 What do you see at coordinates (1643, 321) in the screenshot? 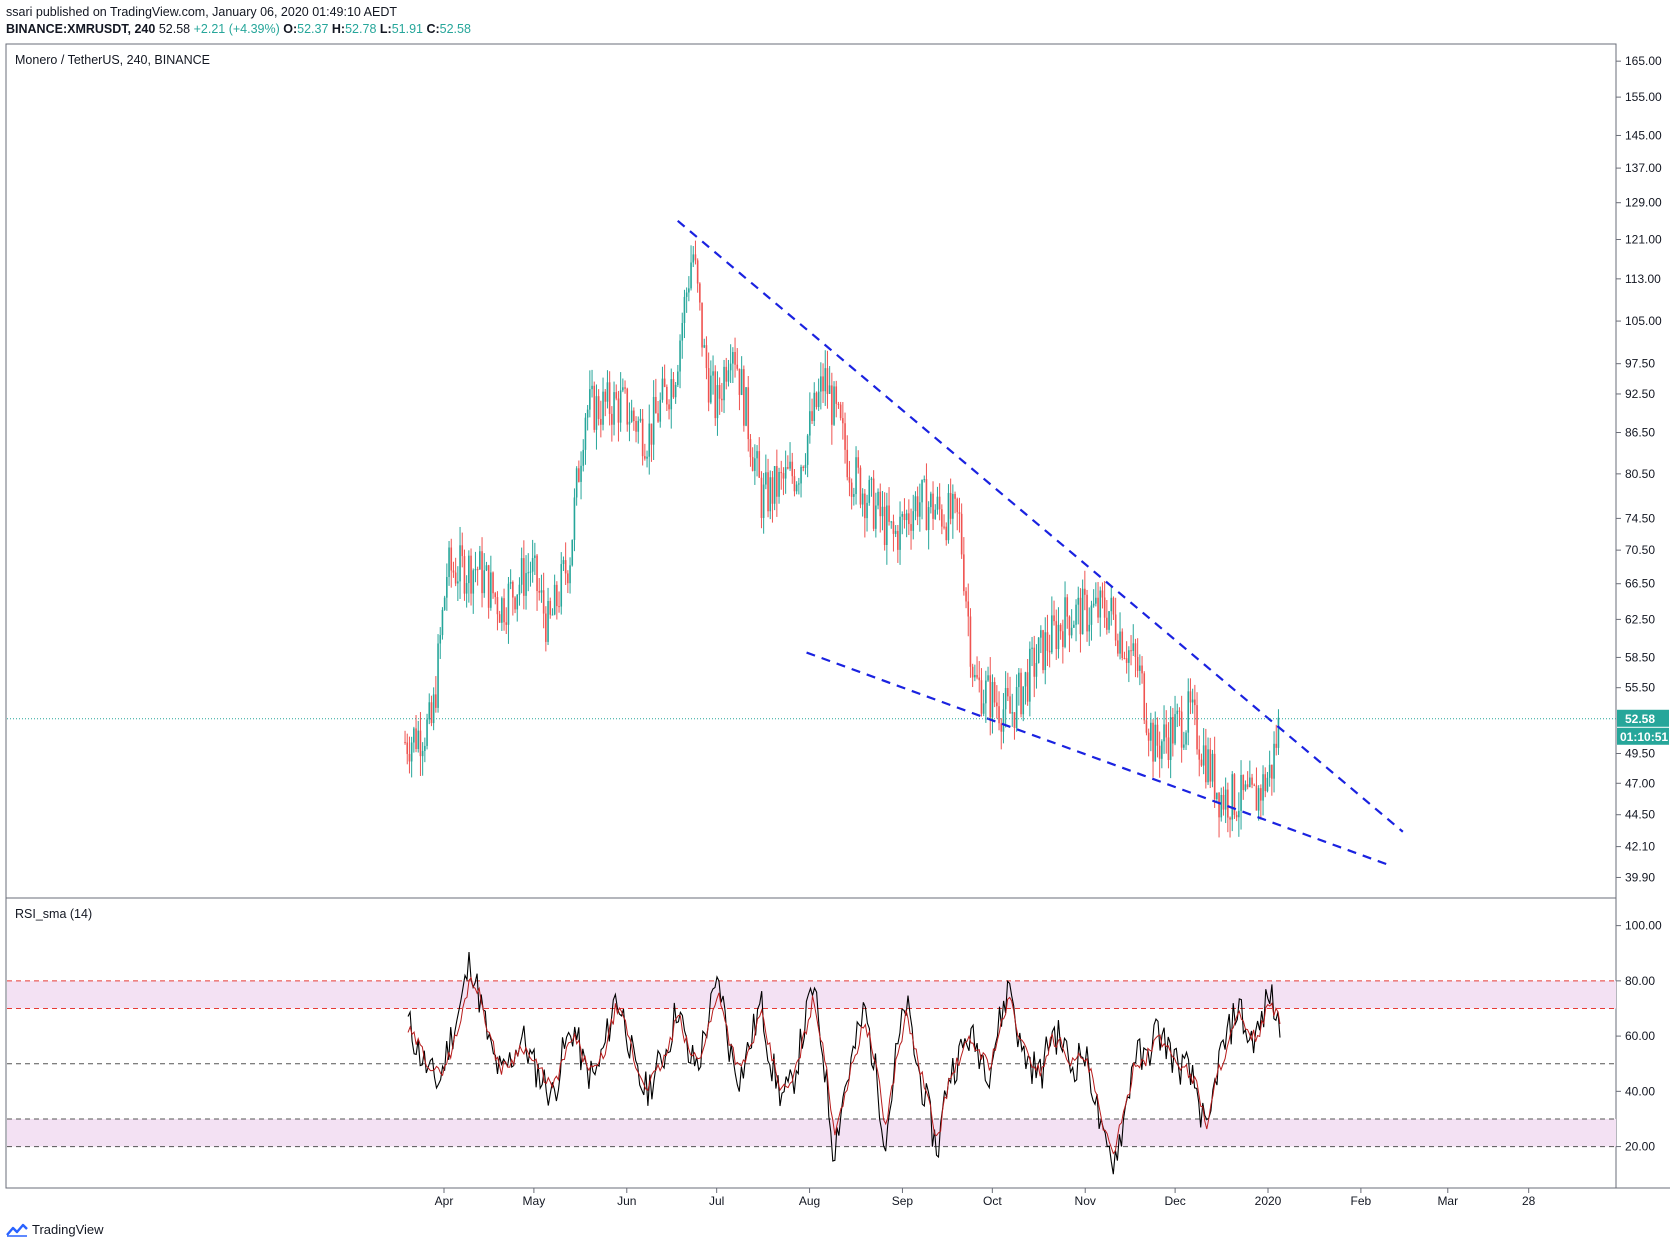
I see `price-tick-label: 105.00` at bounding box center [1643, 321].